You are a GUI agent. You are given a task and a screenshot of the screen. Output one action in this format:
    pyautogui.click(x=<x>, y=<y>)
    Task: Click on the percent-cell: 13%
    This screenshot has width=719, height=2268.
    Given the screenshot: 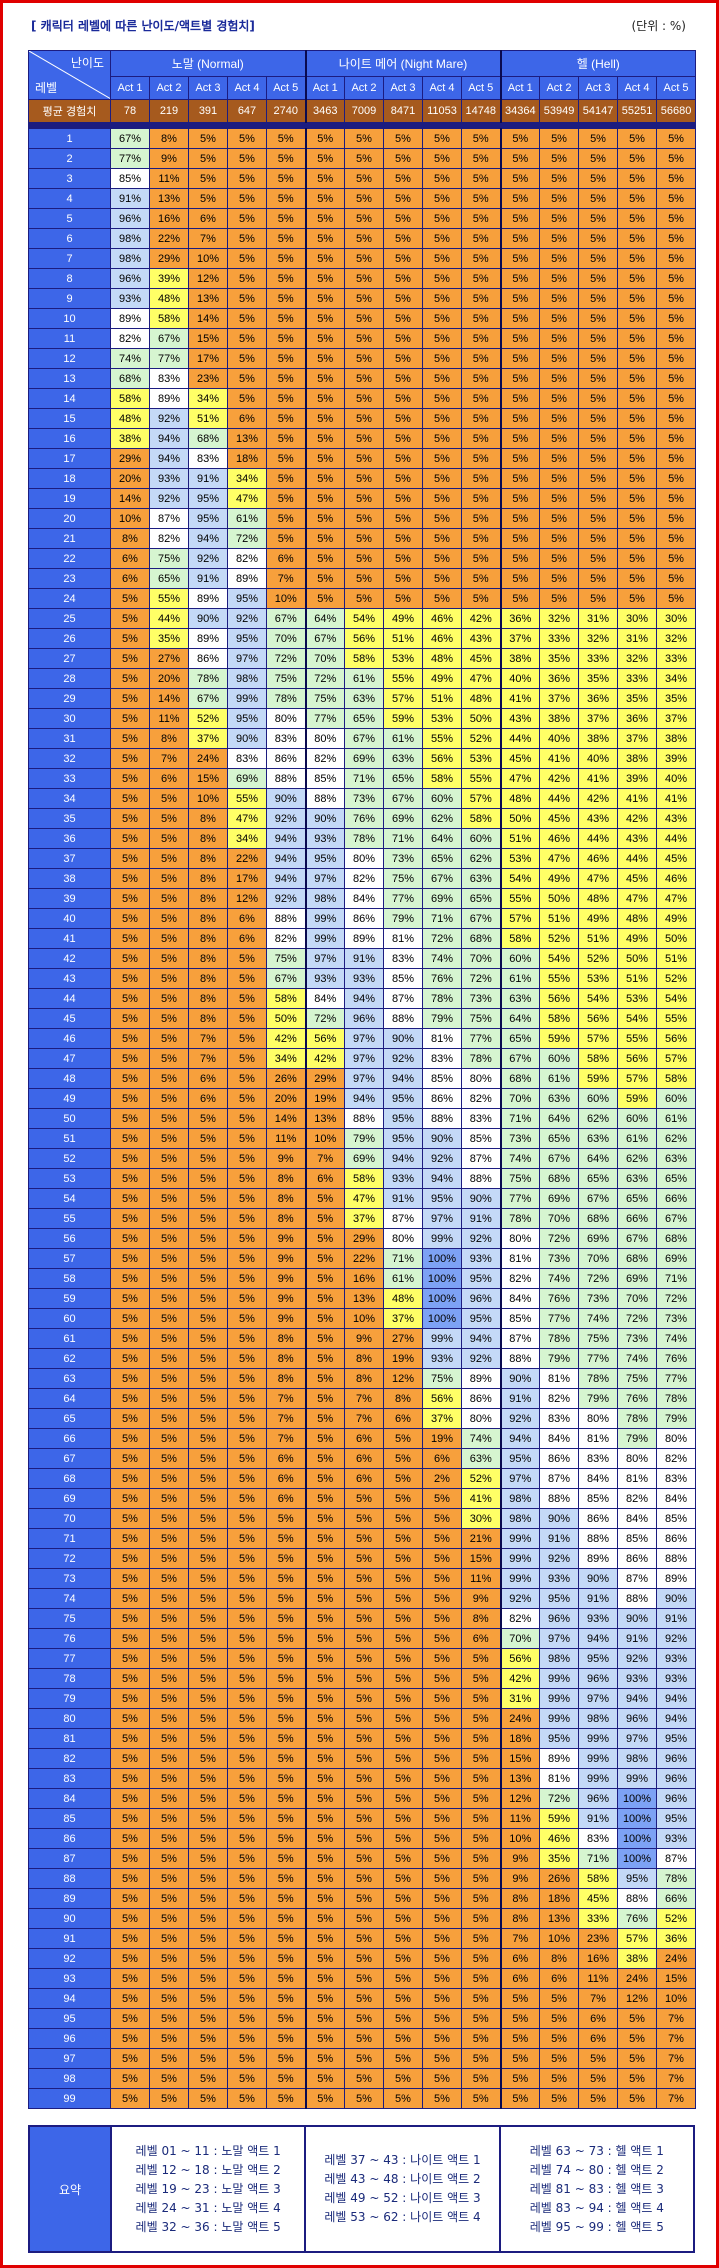 What is the action you would take?
    pyautogui.click(x=364, y=1298)
    